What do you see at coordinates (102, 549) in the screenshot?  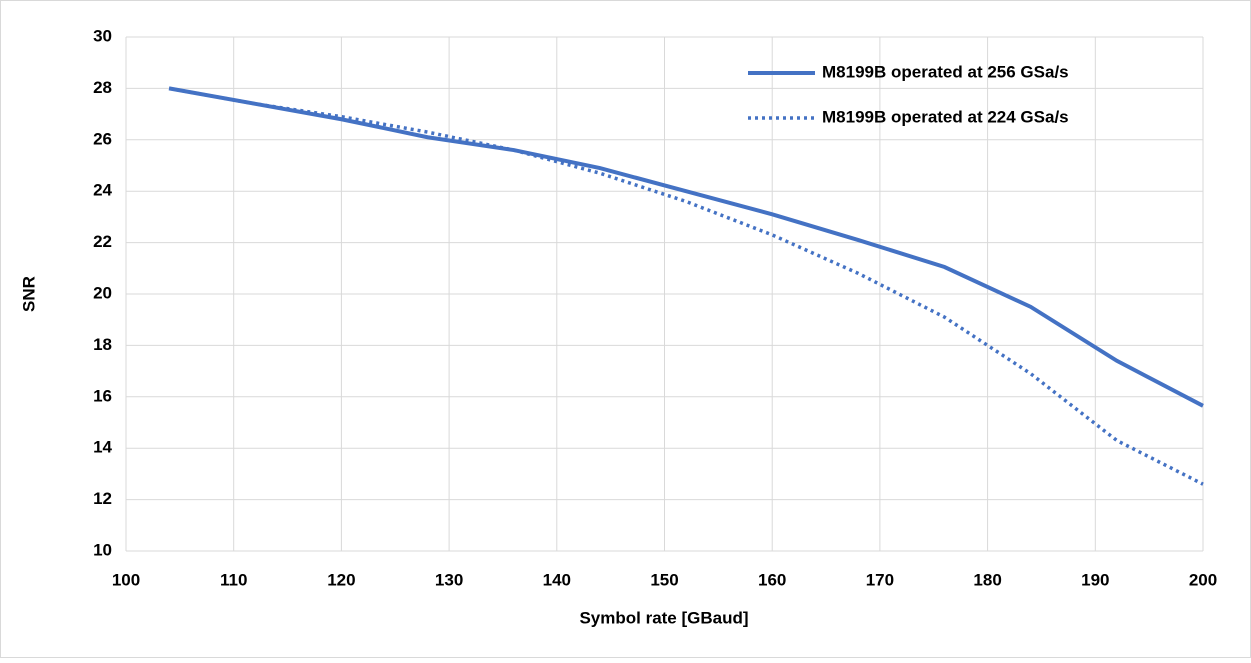 I see `y-tick-label: 10` at bounding box center [102, 549].